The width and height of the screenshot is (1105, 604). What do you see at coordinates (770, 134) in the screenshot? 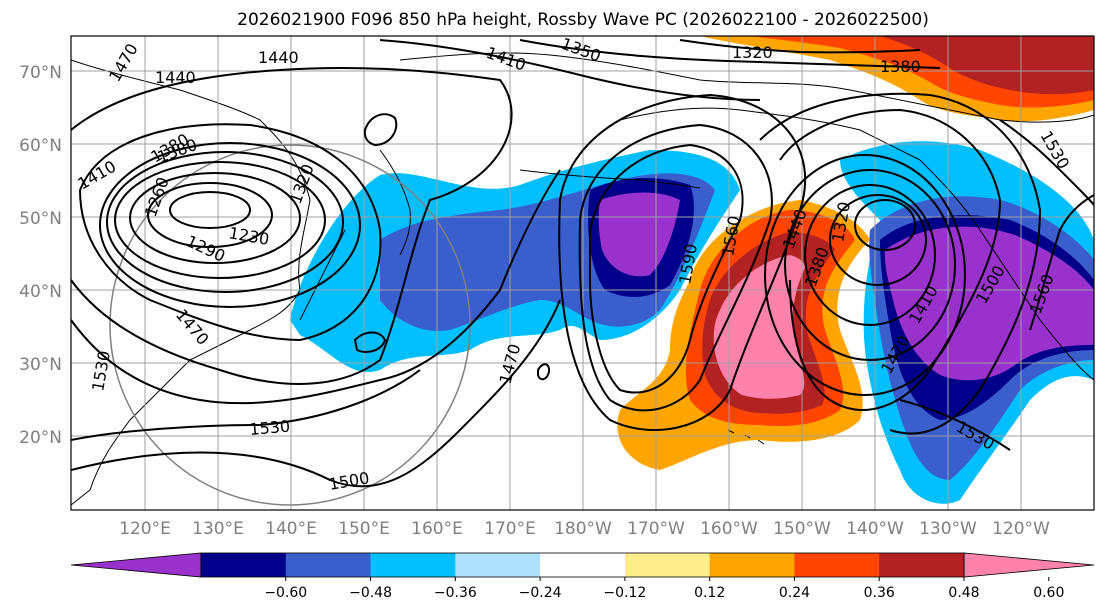
I see `alaska-coast` at bounding box center [770, 134].